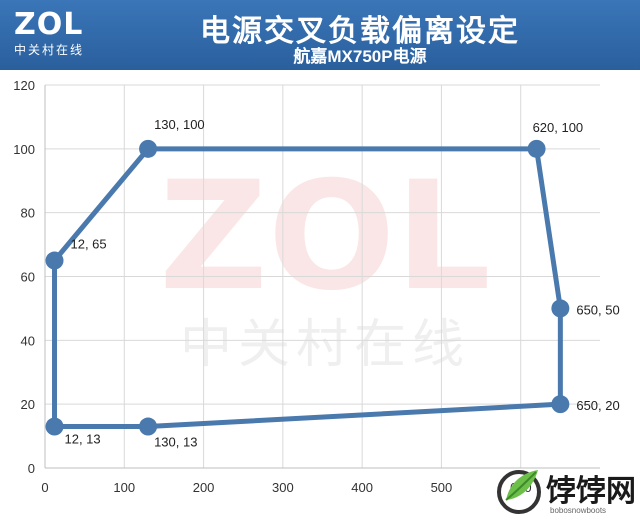  Describe the element at coordinates (28, 340) in the screenshot. I see `y-tick-label: 40` at that location.